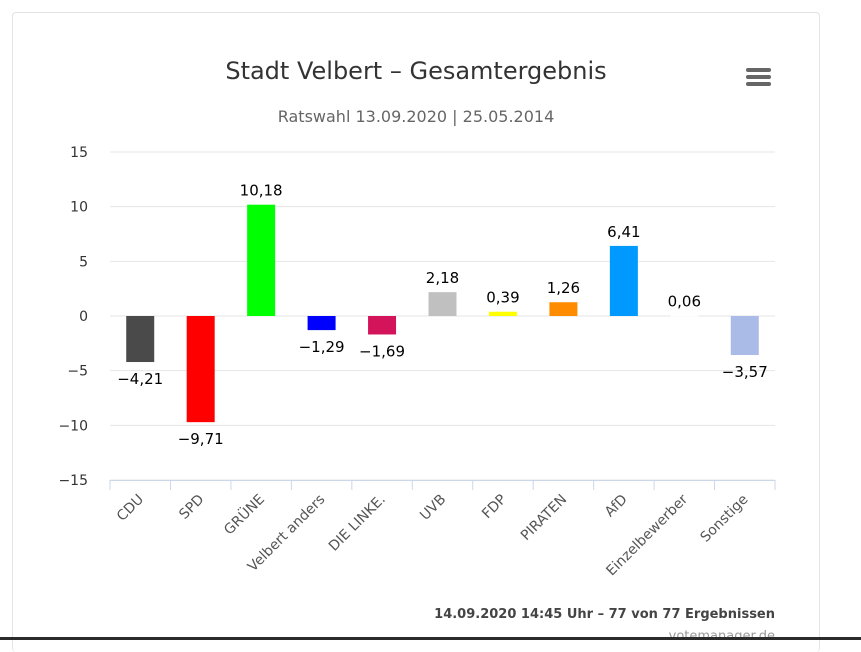  Describe the element at coordinates (140, 339) in the screenshot. I see `bar-cdu` at that location.